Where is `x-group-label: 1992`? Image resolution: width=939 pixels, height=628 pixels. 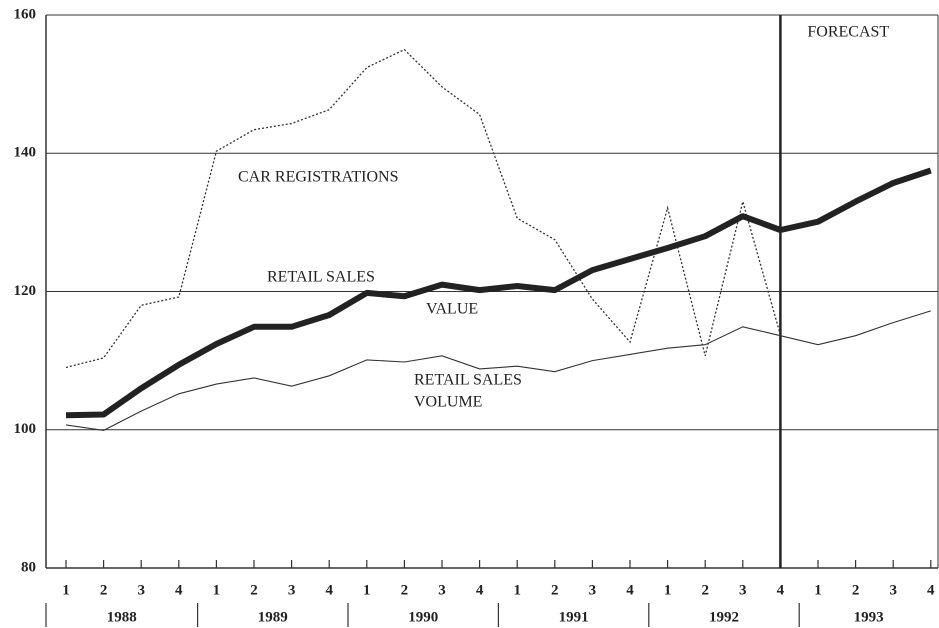
x-group-label: 1992 is located at coordinates (724, 617).